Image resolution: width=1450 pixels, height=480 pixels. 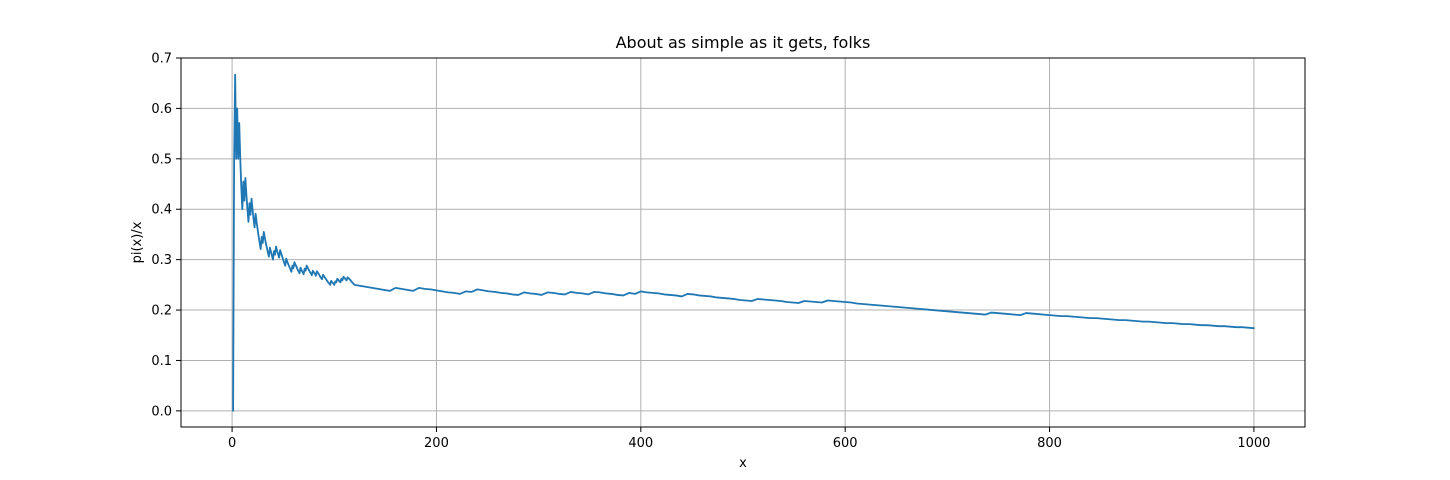 What do you see at coordinates (161, 311) in the screenshot?
I see `y-tick-label: 0.2` at bounding box center [161, 311].